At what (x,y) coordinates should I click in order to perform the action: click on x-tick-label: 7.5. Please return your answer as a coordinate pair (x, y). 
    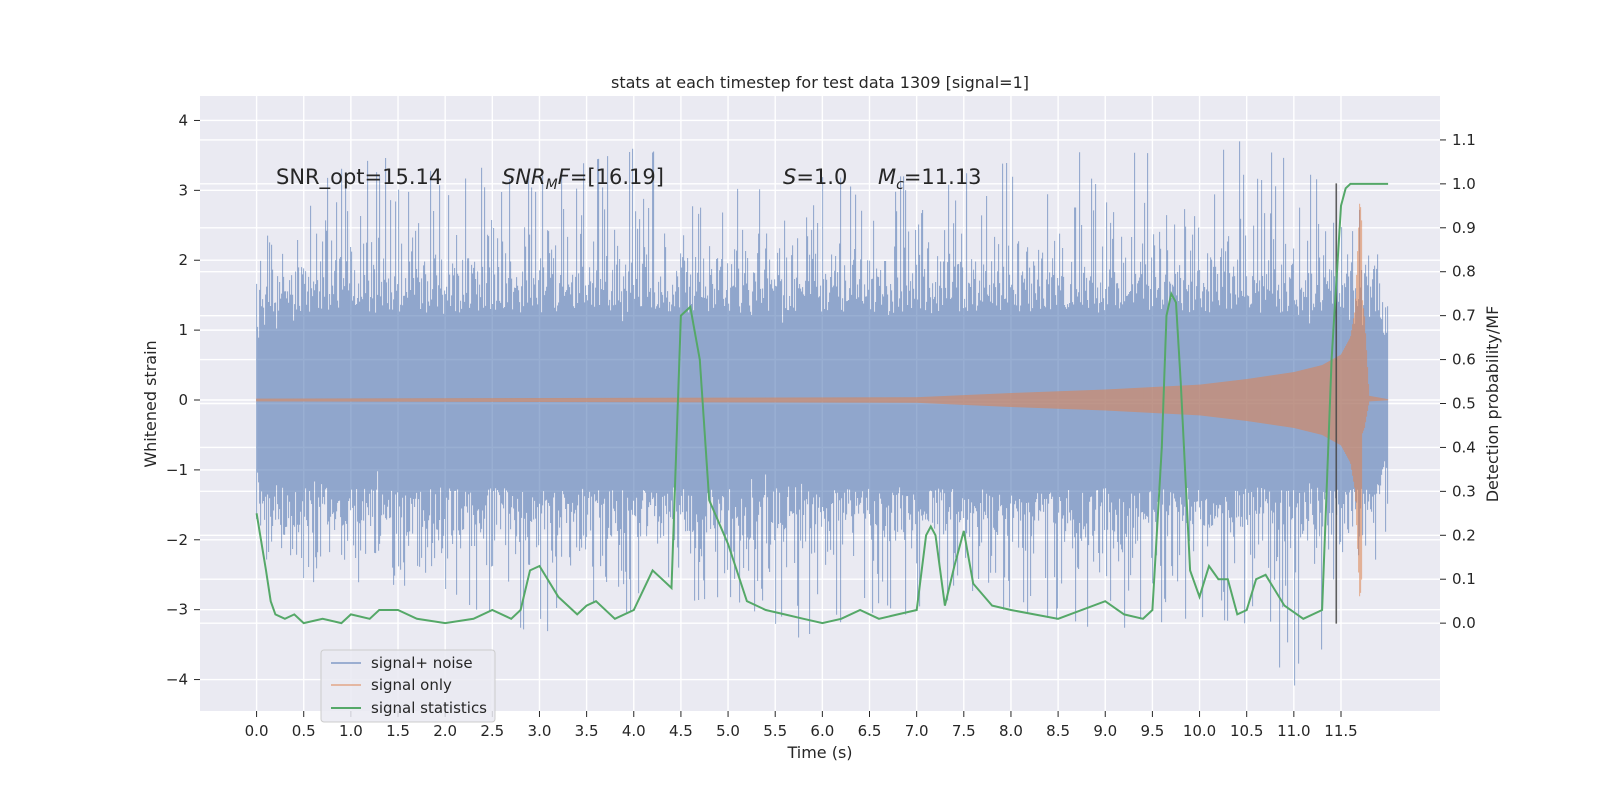
    Looking at the image, I should click on (964, 731).